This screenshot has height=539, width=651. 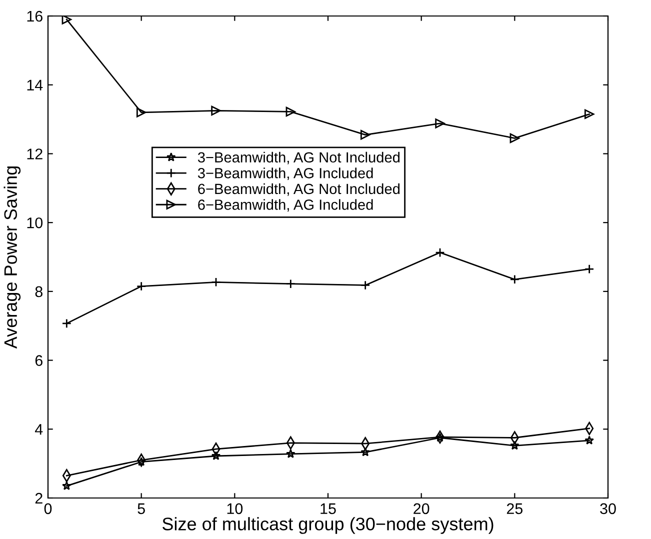 I want to click on x-tick-label: 25, so click(x=514, y=508).